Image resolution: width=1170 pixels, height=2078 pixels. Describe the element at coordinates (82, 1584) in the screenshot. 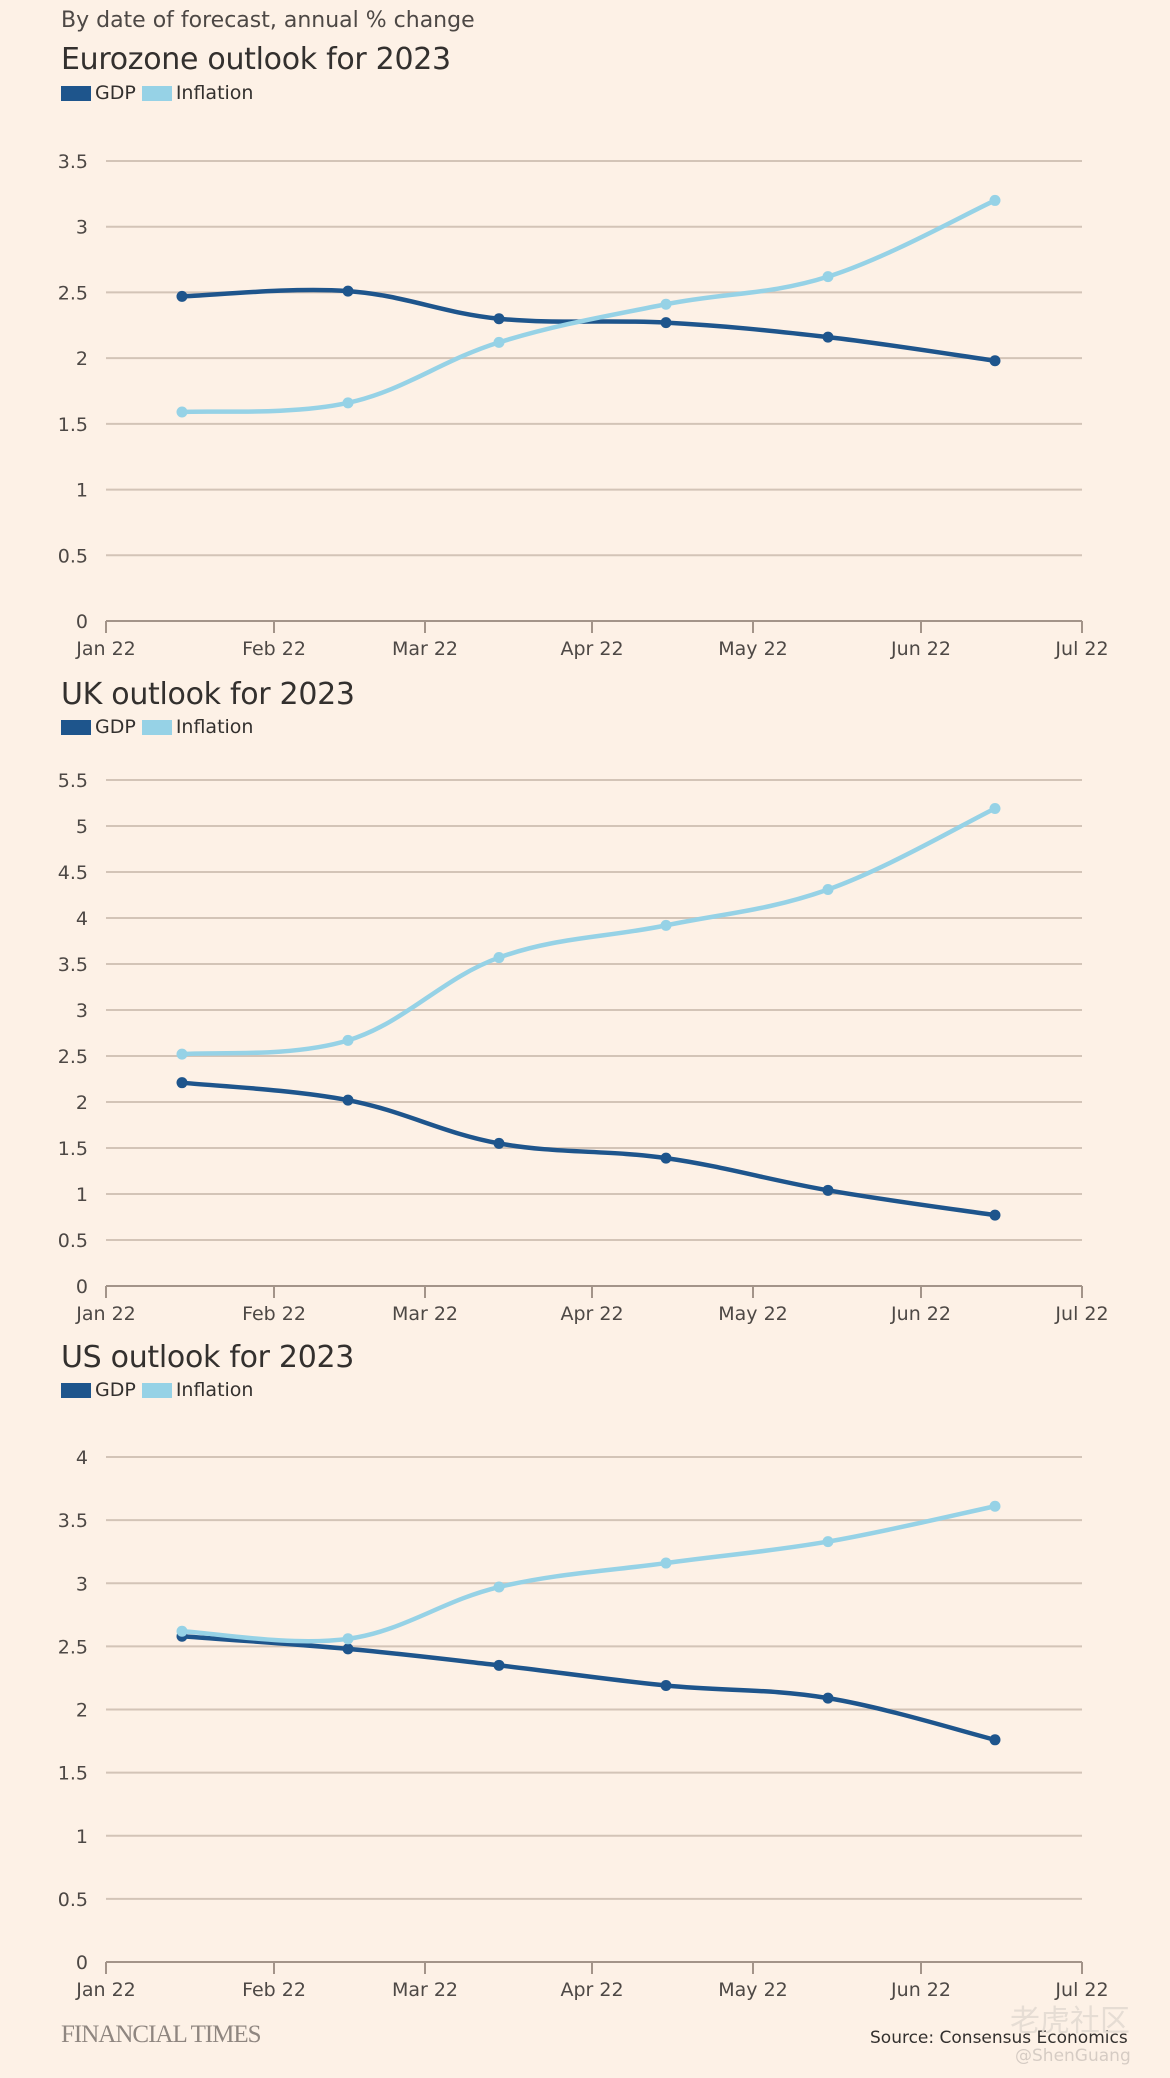

I see `y-tick-label: 3` at that location.